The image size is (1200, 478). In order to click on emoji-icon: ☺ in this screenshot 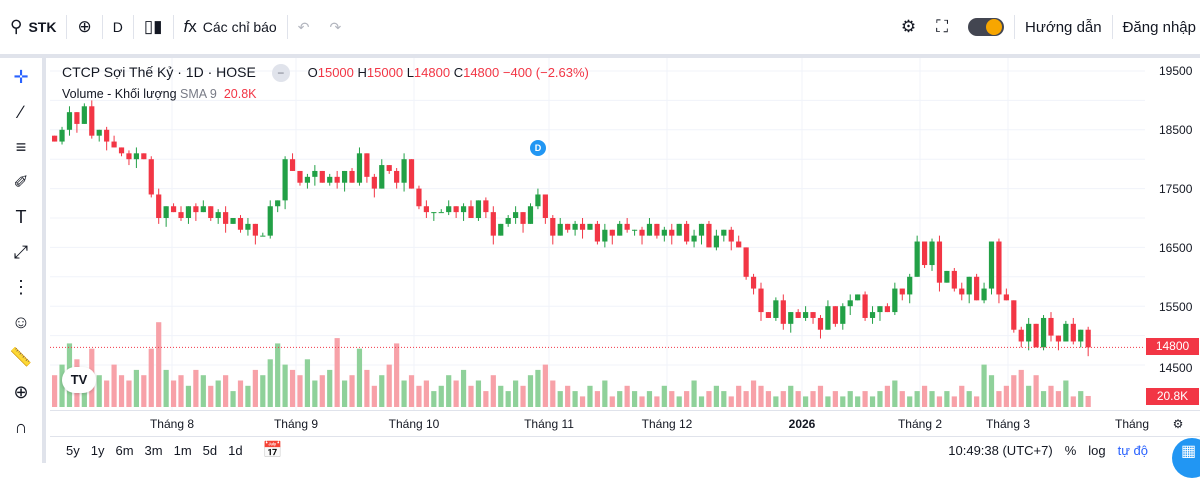, I will do `click(21, 322)`.